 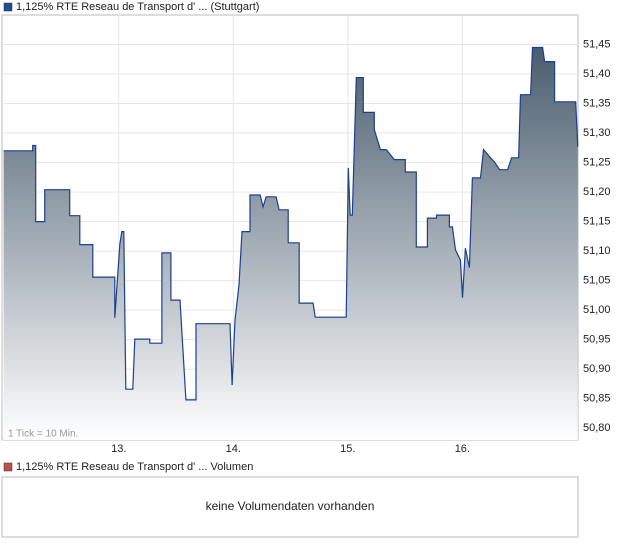 What do you see at coordinates (597, 44) in the screenshot?
I see `y-tick-label: 51,45` at bounding box center [597, 44].